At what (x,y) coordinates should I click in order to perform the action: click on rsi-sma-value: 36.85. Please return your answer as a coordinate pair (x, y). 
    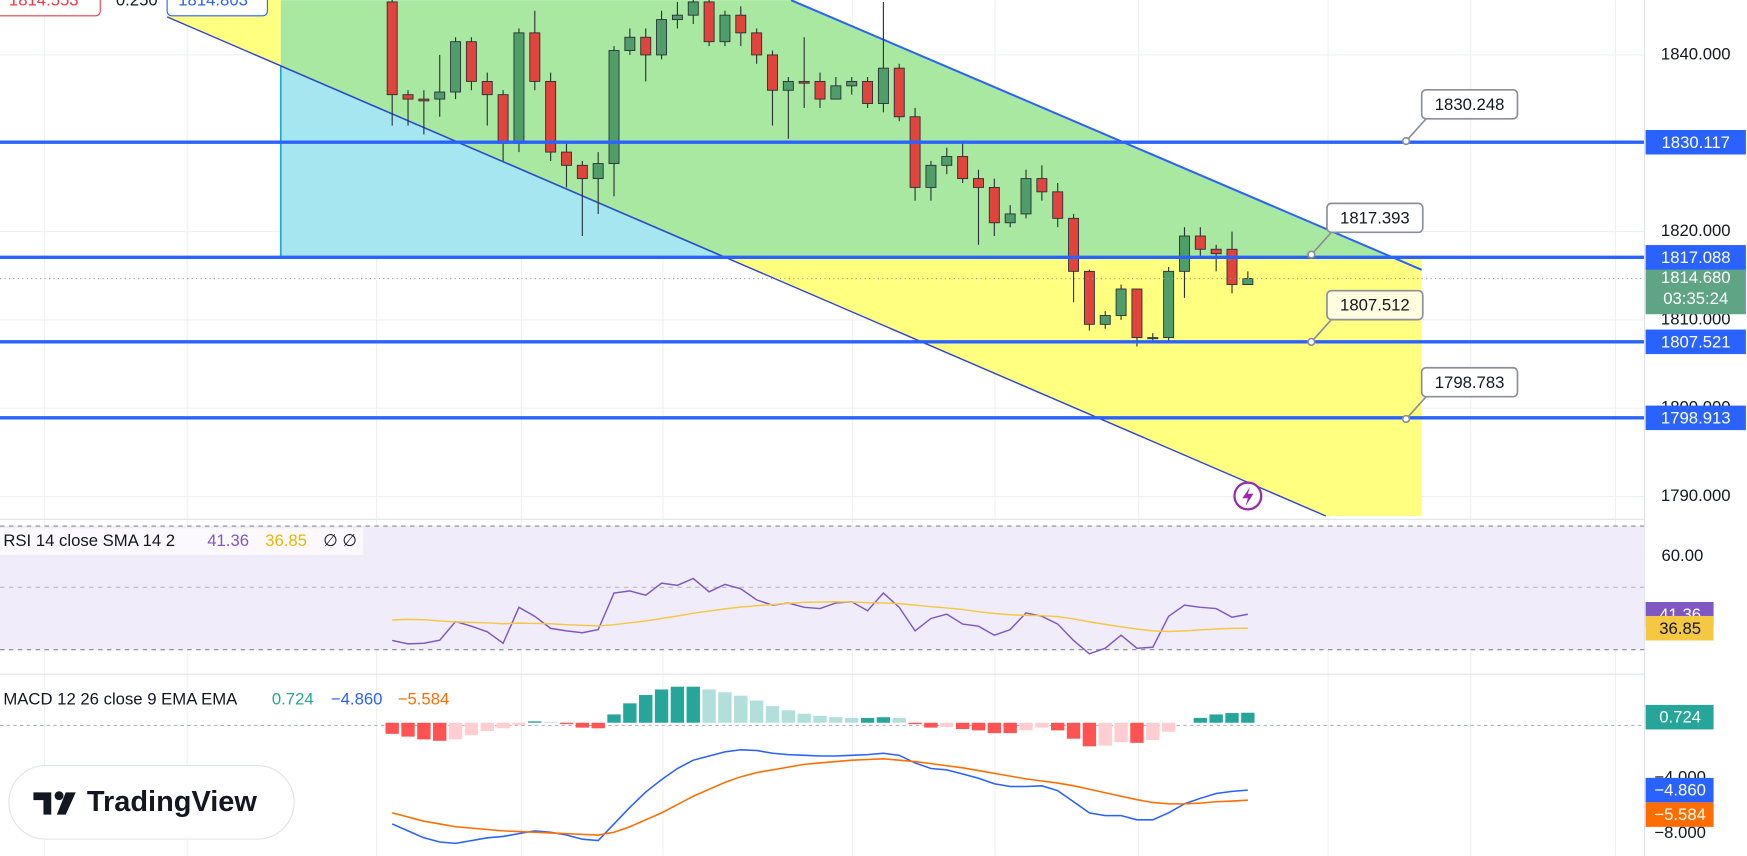
    Looking at the image, I should click on (286, 540).